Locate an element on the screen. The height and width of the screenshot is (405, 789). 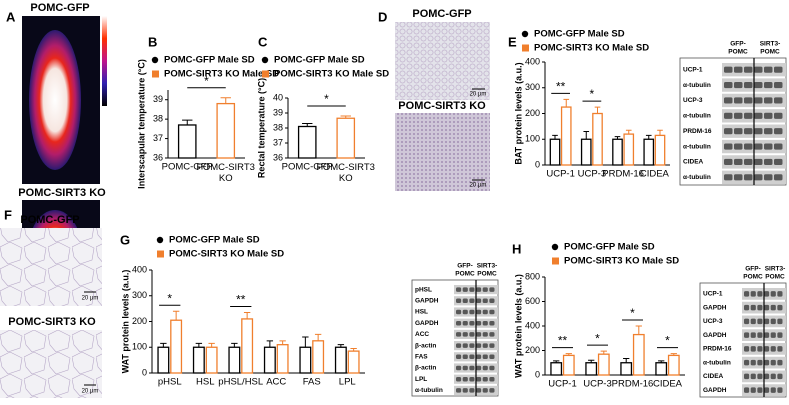
legend-label: POMC-SIRT3 KO Male SD is located at coordinates (226, 254).